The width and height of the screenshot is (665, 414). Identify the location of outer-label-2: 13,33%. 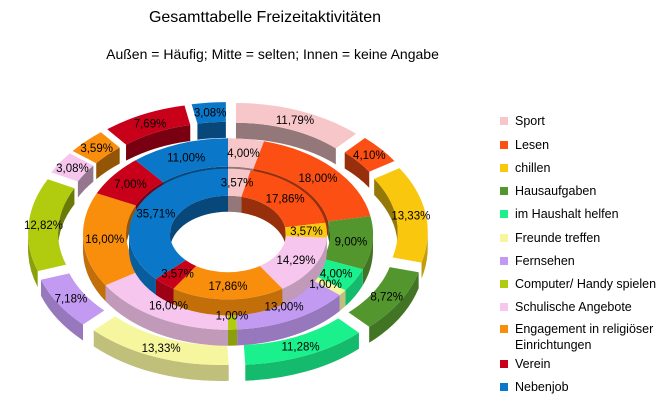
(410, 216).